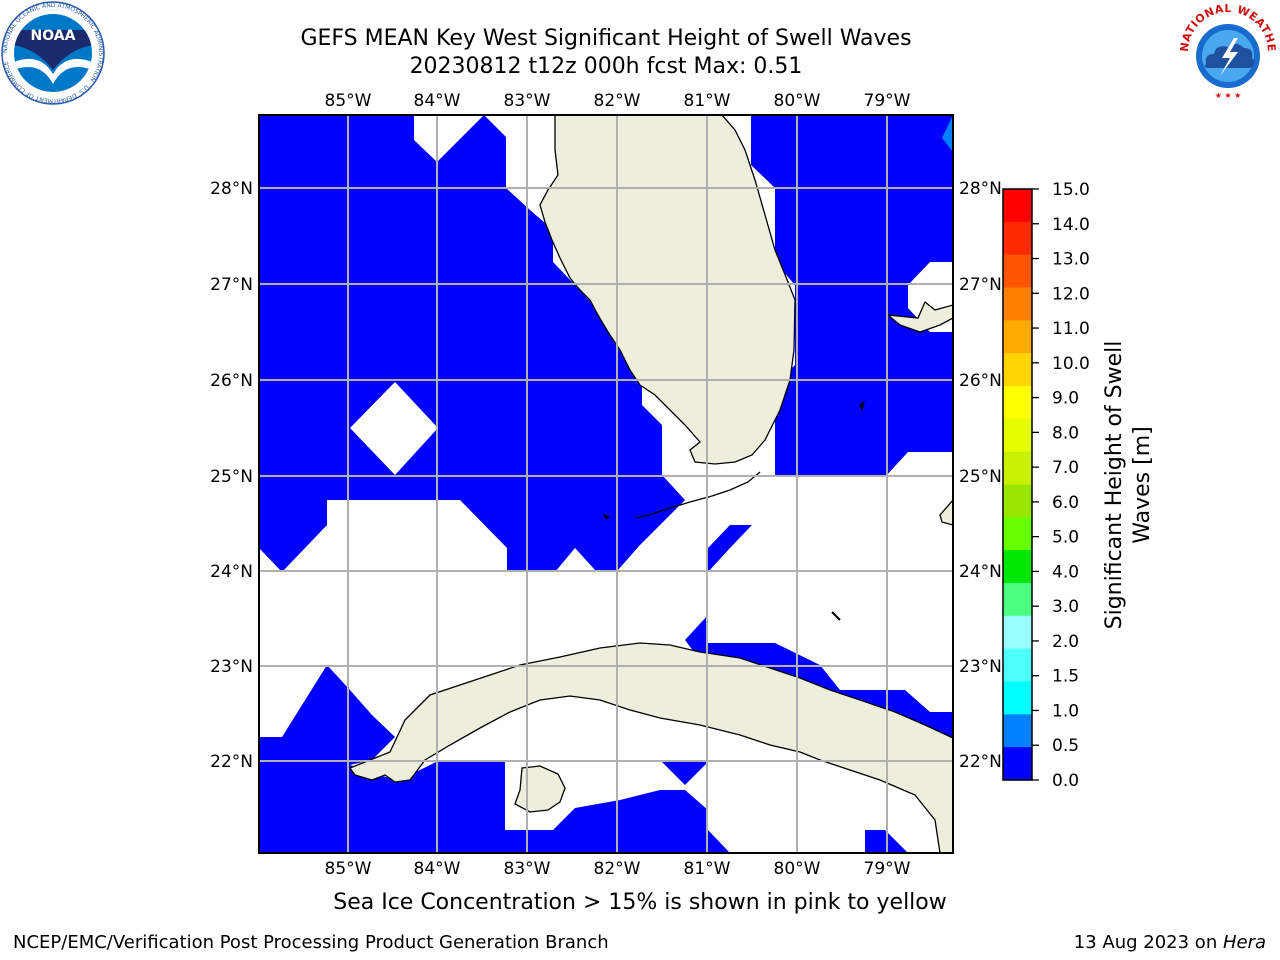 The image size is (1280, 960). Describe the element at coordinates (1065, 433) in the screenshot. I see `colorbar-tick-label: 8.0` at that location.